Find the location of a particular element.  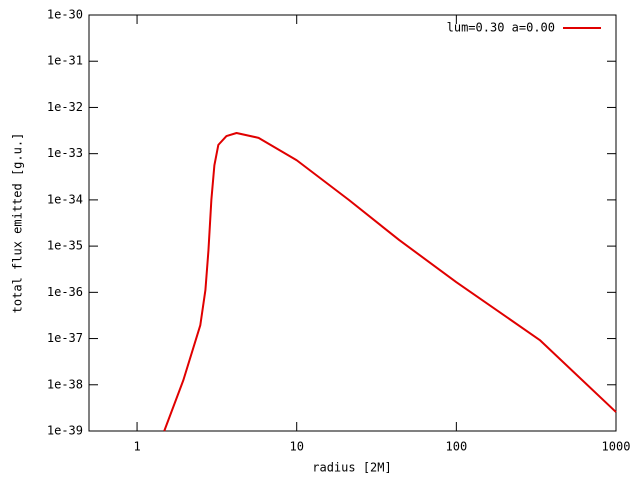

y-tick-label: 1e-34 is located at coordinates (65, 199).